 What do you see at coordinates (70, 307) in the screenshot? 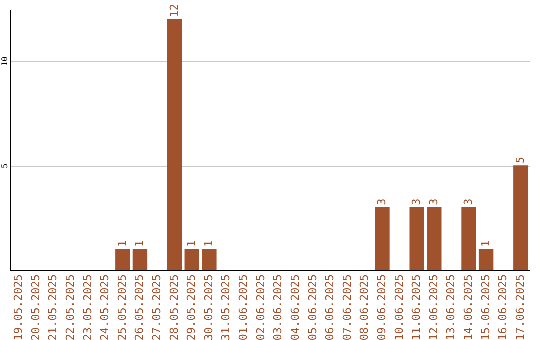
I see `x-tick-label: 22.05.2025` at bounding box center [70, 307].